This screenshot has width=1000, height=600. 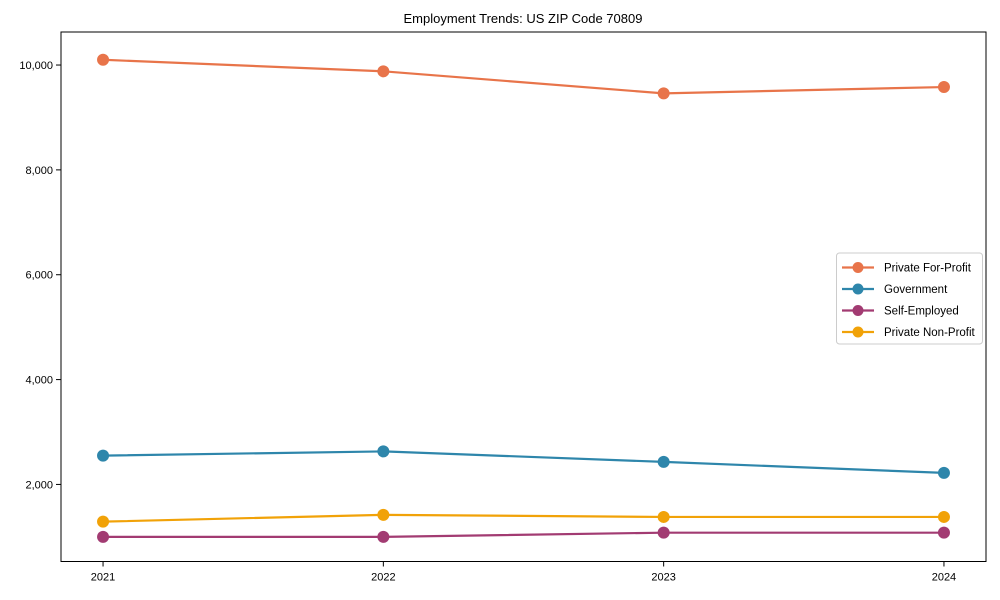 What do you see at coordinates (523, 18) in the screenshot?
I see `chart-title: Employment Trends: US ZIP Code 70809` at bounding box center [523, 18].